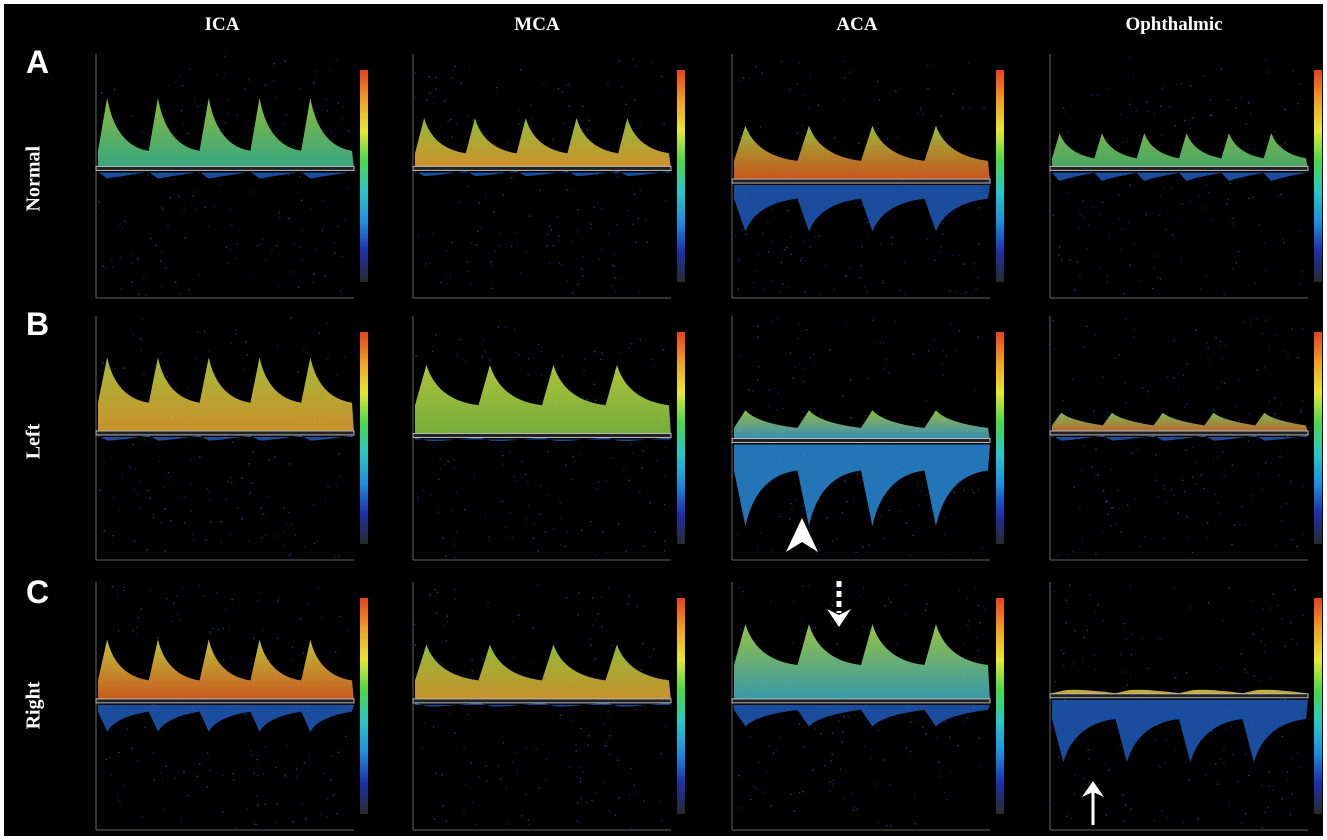 The width and height of the screenshot is (1327, 840). What do you see at coordinates (37, 62) in the screenshot?
I see `row-letter-a: A` at bounding box center [37, 62].